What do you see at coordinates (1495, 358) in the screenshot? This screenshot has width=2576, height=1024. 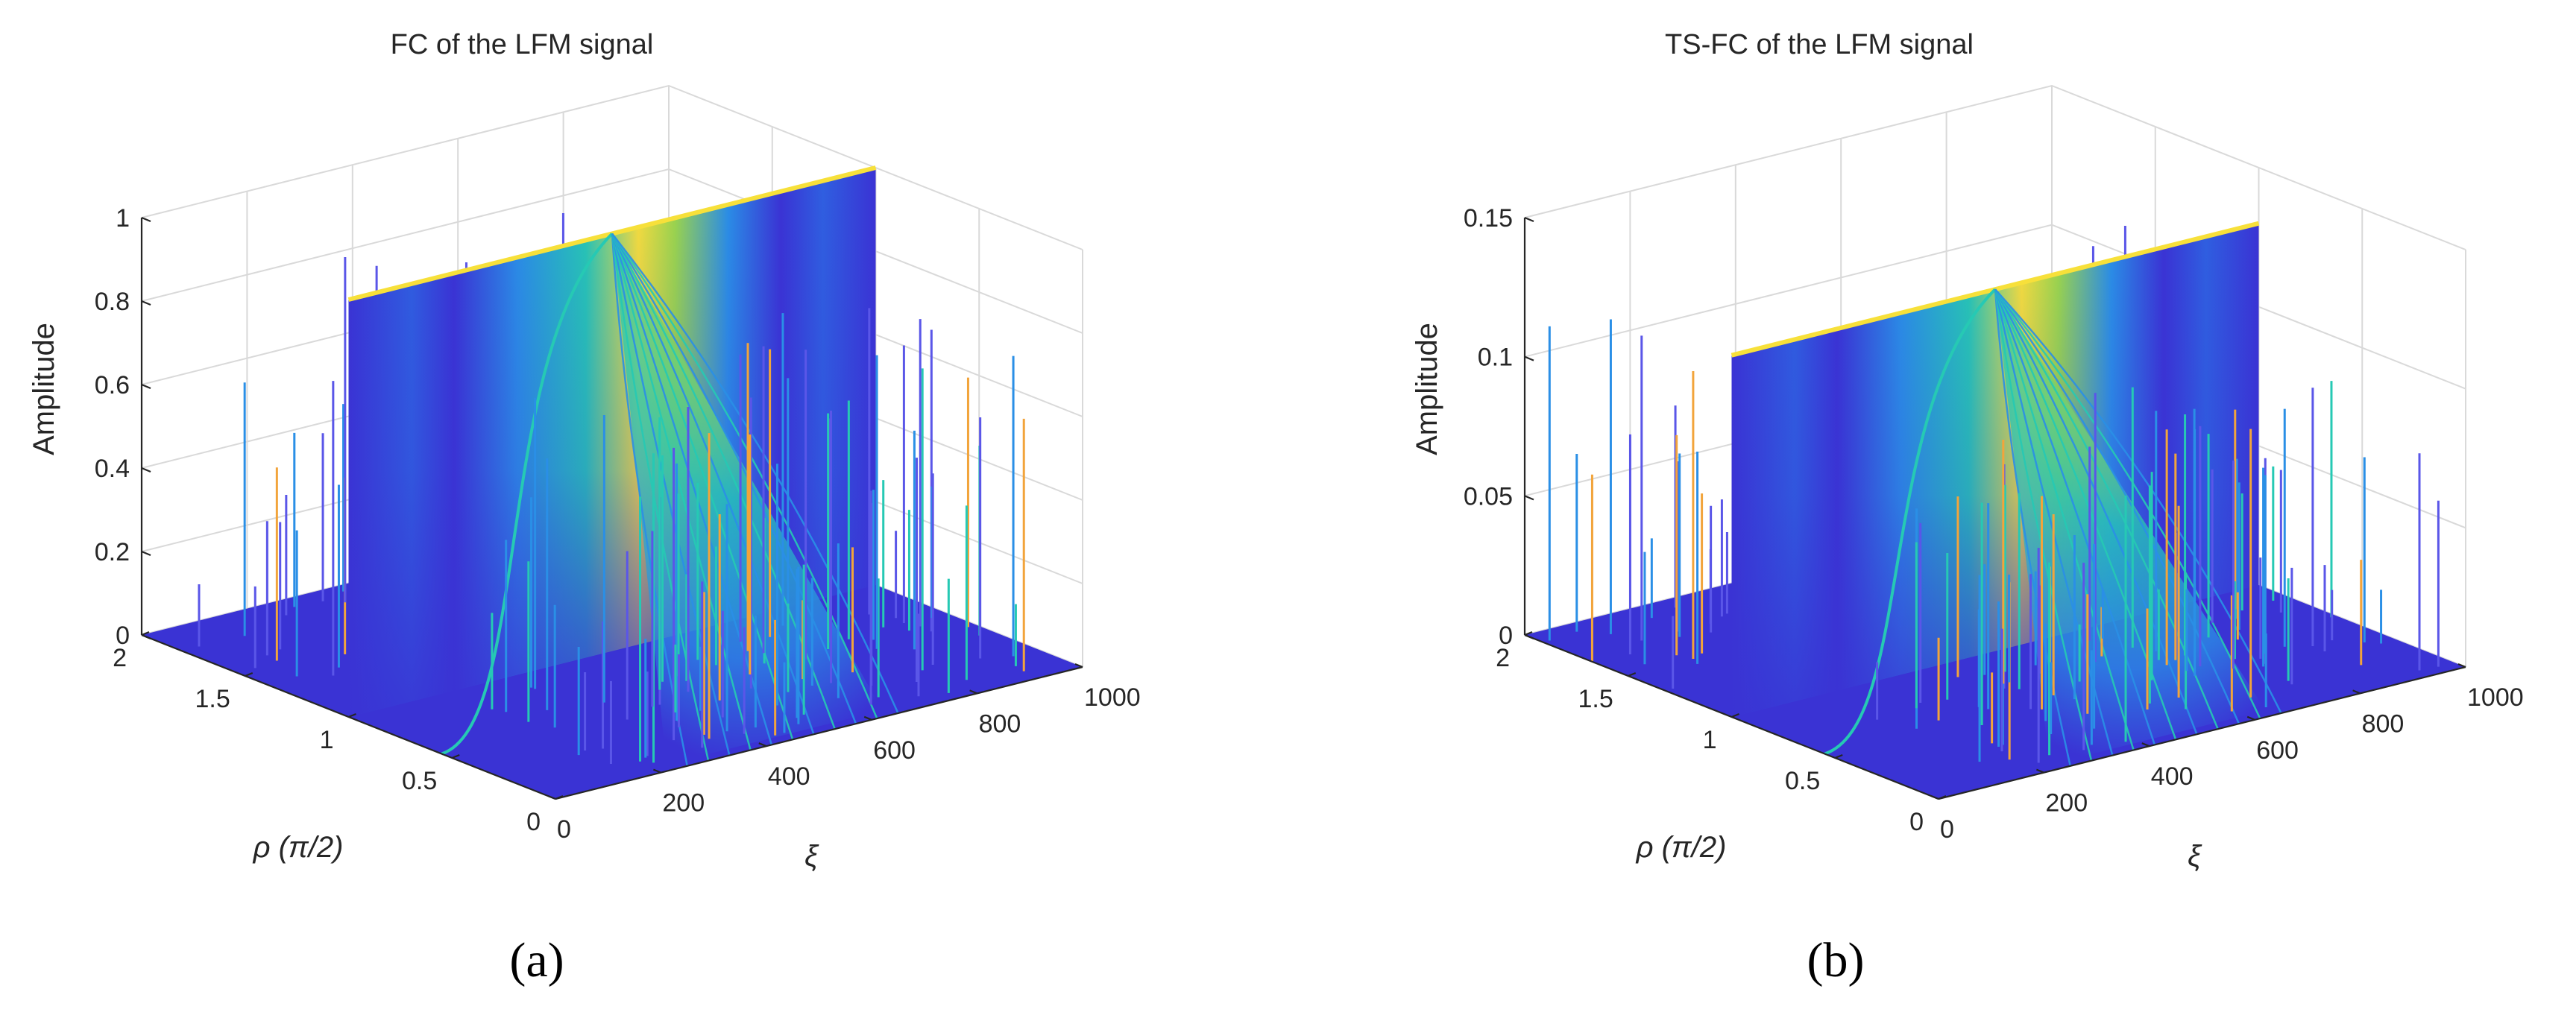 I see `z-tick-label: 0.1` at bounding box center [1495, 358].